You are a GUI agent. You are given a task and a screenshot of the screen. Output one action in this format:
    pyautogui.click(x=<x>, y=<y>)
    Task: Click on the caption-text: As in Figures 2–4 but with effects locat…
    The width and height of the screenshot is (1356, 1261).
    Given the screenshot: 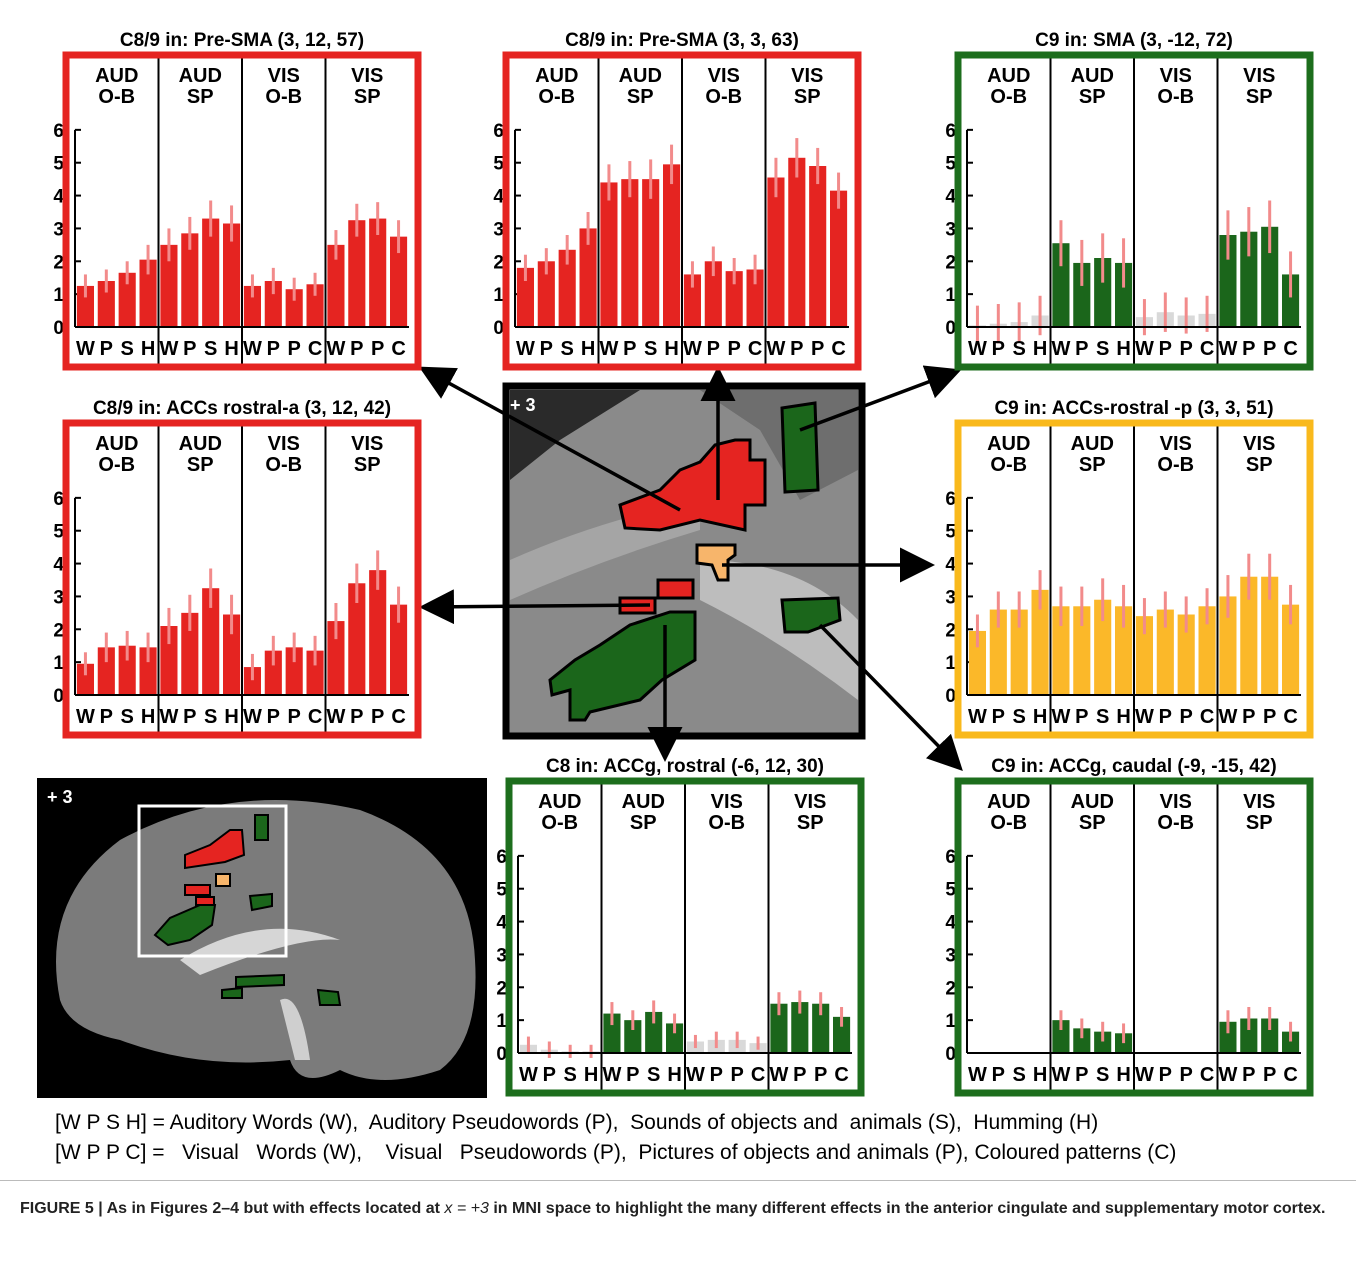 What is the action you would take?
    pyautogui.click(x=716, y=1208)
    